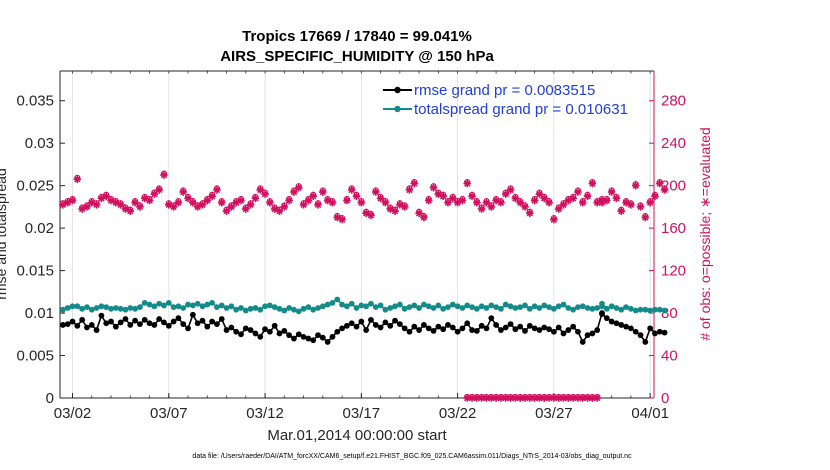  What do you see at coordinates (357, 56) in the screenshot?
I see `chart-title-line2: AIRS_SPECIFIC_HUMIDITY @ 150 hPa` at bounding box center [357, 56].